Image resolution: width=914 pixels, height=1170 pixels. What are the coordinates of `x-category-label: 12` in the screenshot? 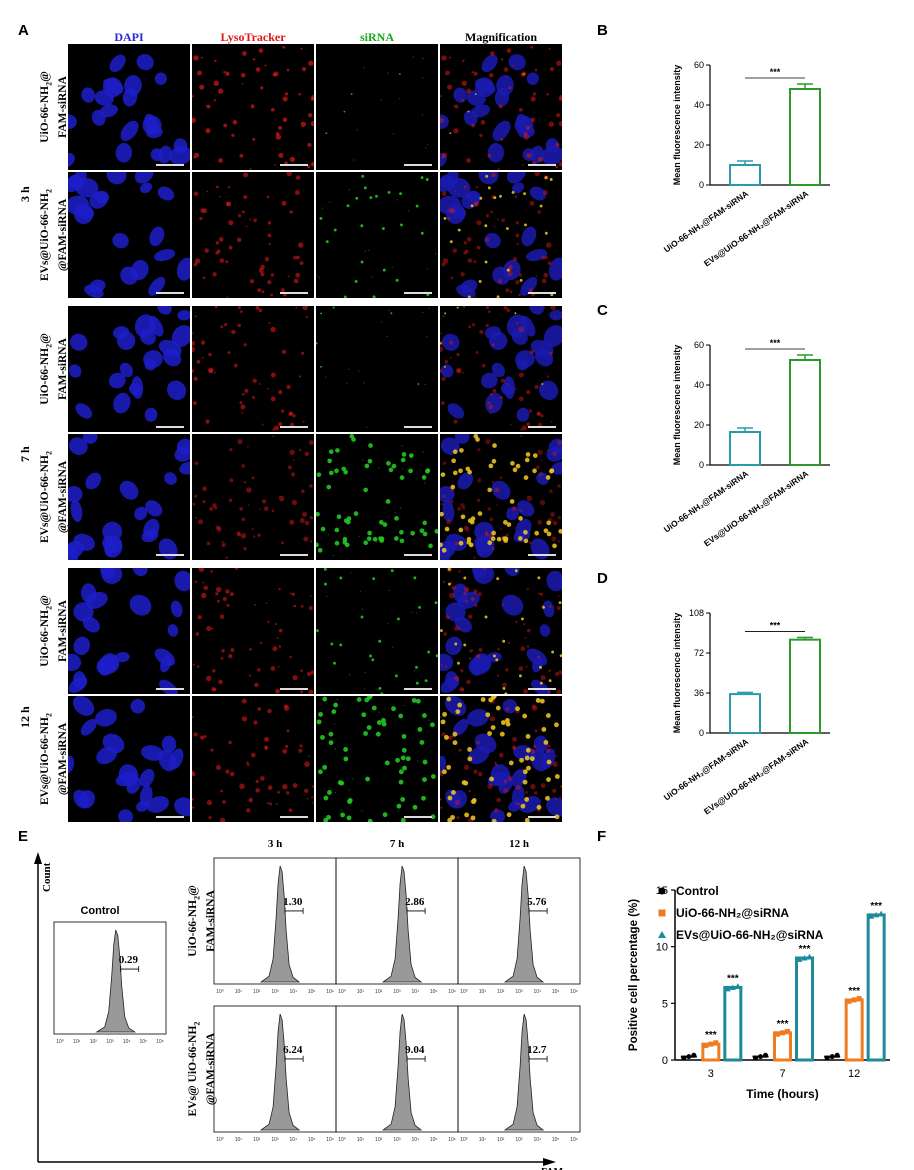 It's located at (854, 1074).